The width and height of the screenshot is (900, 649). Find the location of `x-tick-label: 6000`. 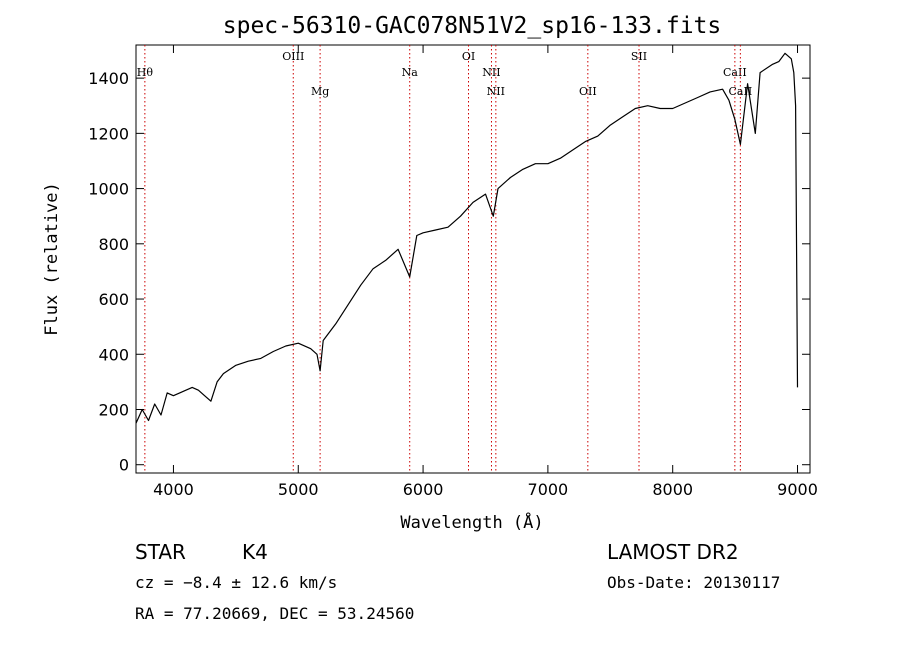

x-tick-label: 6000 is located at coordinates (423, 489).